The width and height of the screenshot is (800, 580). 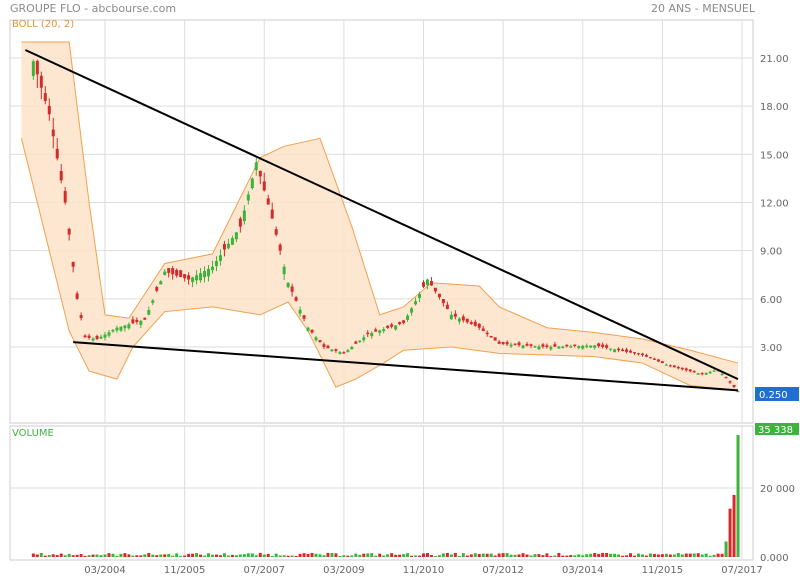 What do you see at coordinates (777, 489) in the screenshot?
I see `volume-tick-label: 20 000` at bounding box center [777, 489].